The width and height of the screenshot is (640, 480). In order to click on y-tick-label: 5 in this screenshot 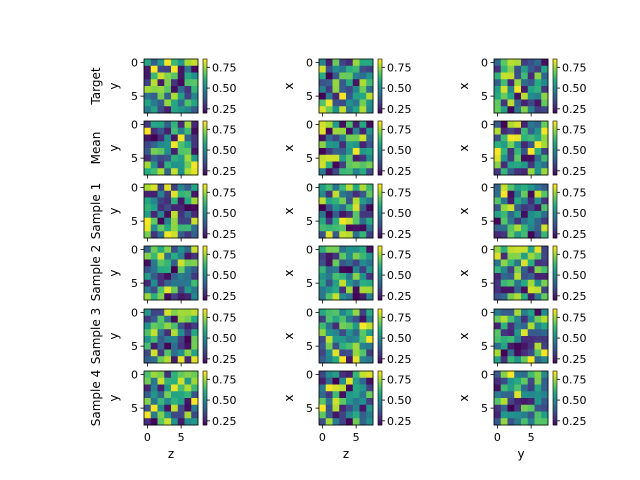, I will do `click(309, 158)`.